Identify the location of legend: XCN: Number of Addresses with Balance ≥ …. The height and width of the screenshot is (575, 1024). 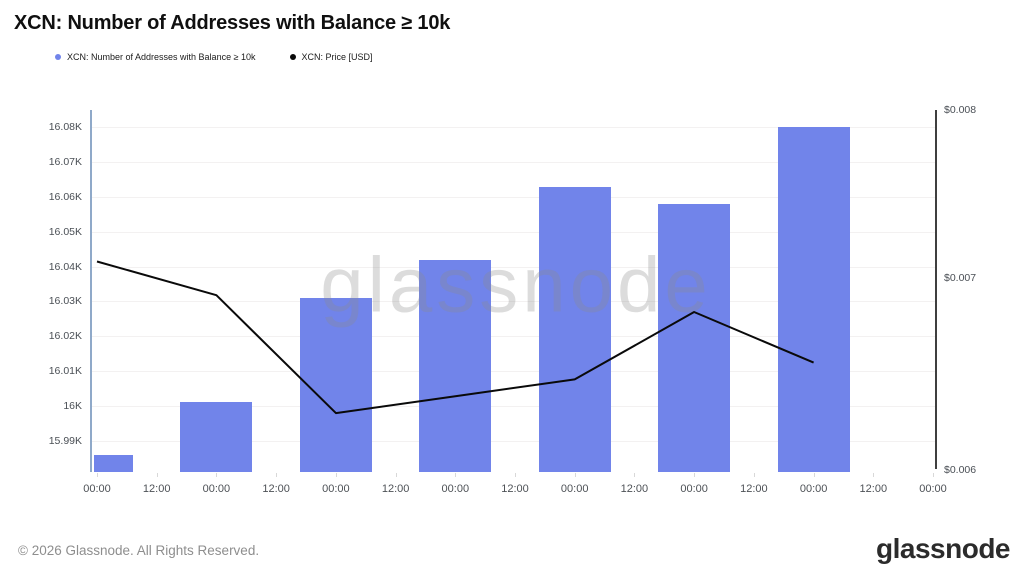
(214, 57).